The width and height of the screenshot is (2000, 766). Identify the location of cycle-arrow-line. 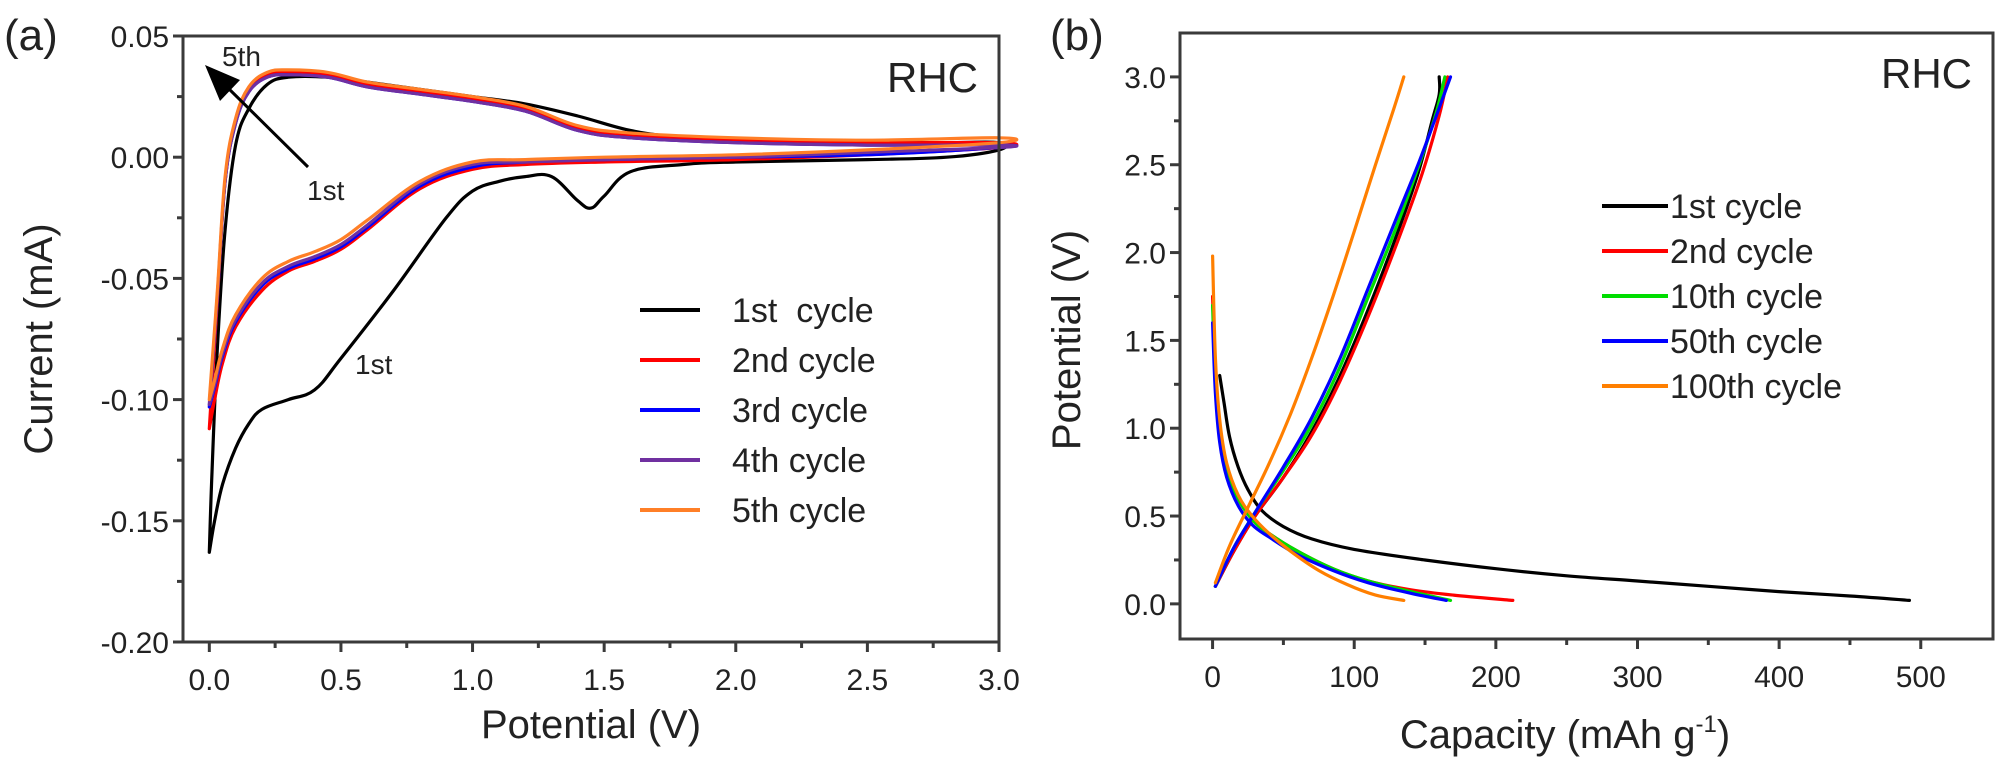
(267, 126).